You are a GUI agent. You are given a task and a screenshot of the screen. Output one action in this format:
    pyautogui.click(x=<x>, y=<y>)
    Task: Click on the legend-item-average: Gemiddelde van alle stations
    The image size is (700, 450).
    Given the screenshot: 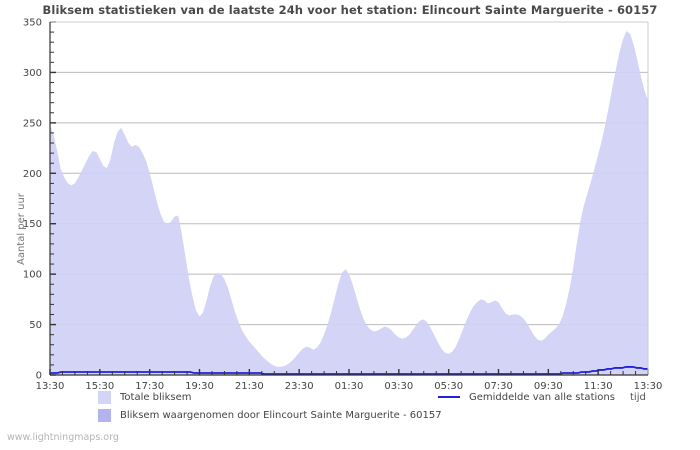 What is the action you would take?
    pyautogui.click(x=526, y=397)
    